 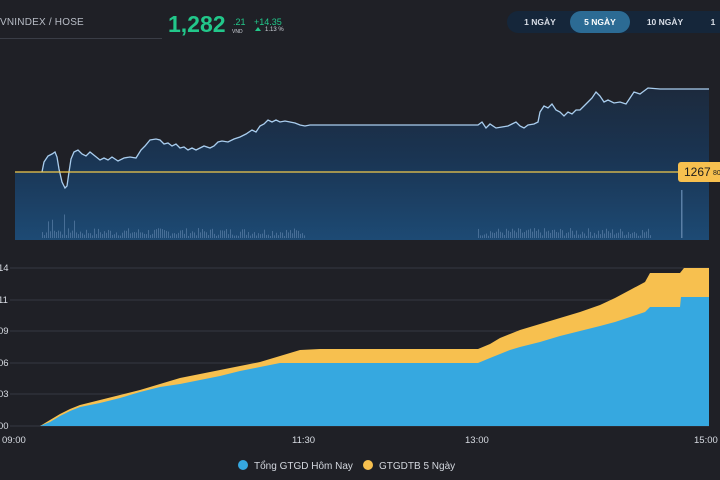 I want to click on y-tick-label: 14, so click(x=4, y=268).